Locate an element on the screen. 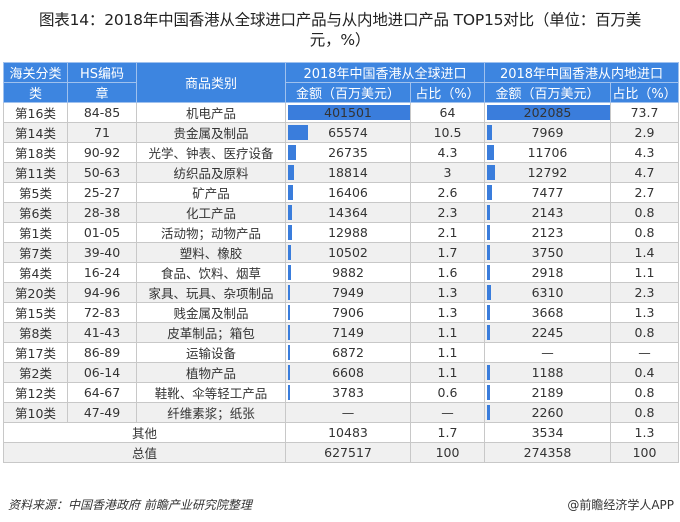 The width and height of the screenshot is (680, 522). customs-class-cell: 第5类 is located at coordinates (35, 192).